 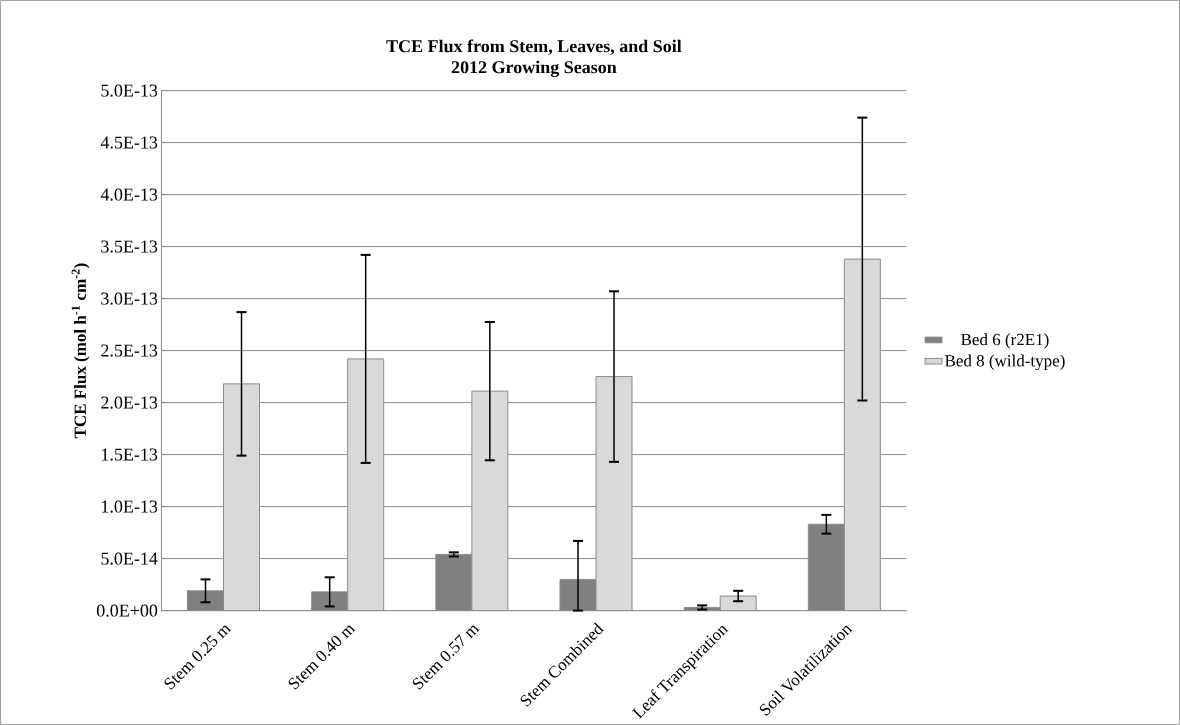 I want to click on x-tick-label: Stem 0.25 m, so click(x=198, y=657).